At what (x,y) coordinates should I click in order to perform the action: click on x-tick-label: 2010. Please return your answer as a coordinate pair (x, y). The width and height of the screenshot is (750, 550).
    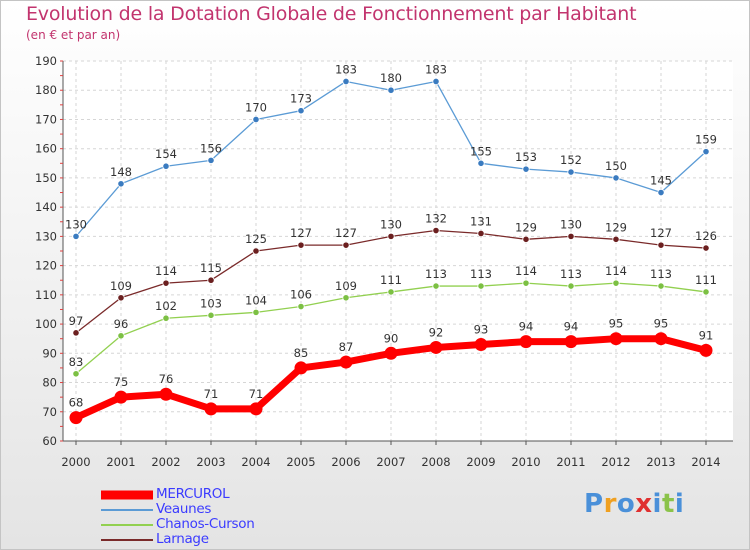
    Looking at the image, I should click on (525, 462).